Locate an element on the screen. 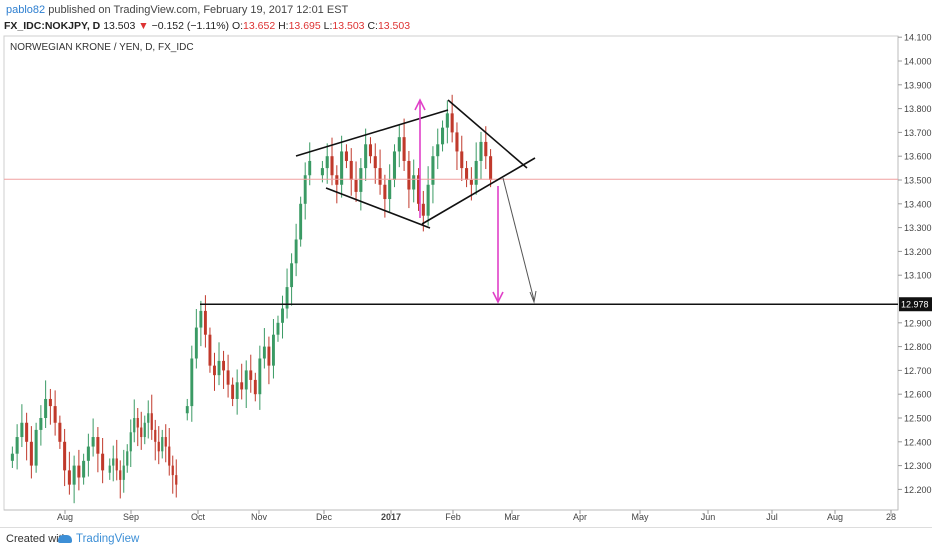 This screenshot has width=932, height=551. price-tick-label-2: 13.900 is located at coordinates (918, 85).